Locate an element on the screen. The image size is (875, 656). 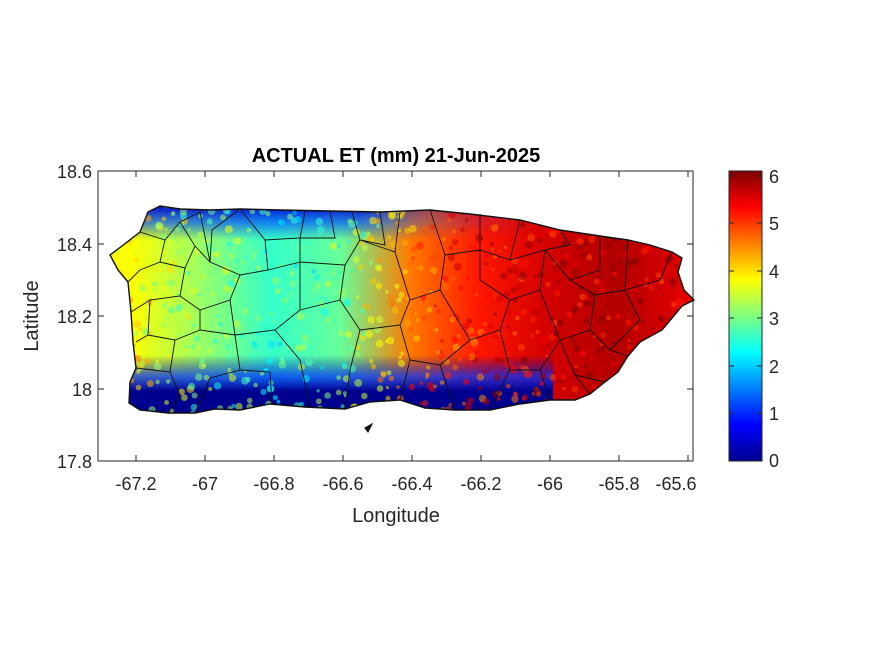
colorbar-ticks is located at coordinates (745, 294).